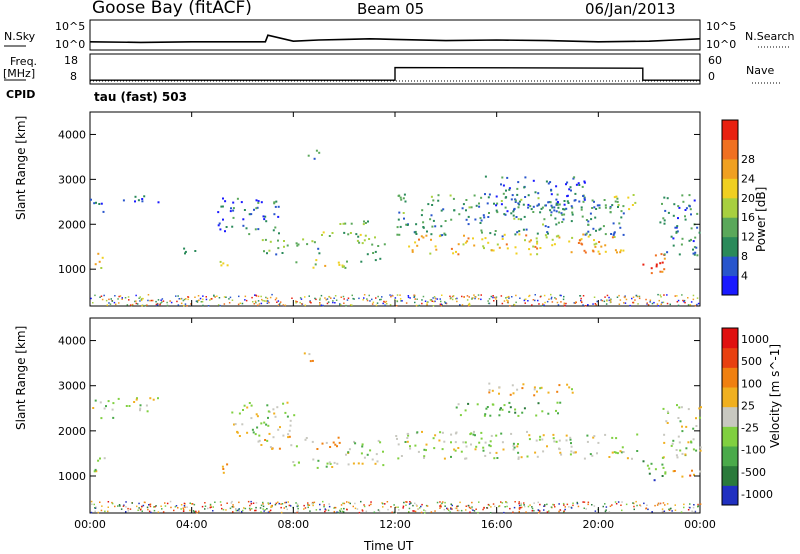 Image resolution: width=800 pixels, height=554 pixels. What do you see at coordinates (630, 9) in the screenshot?
I see `date-title: 06/Jan/2013` at bounding box center [630, 9].